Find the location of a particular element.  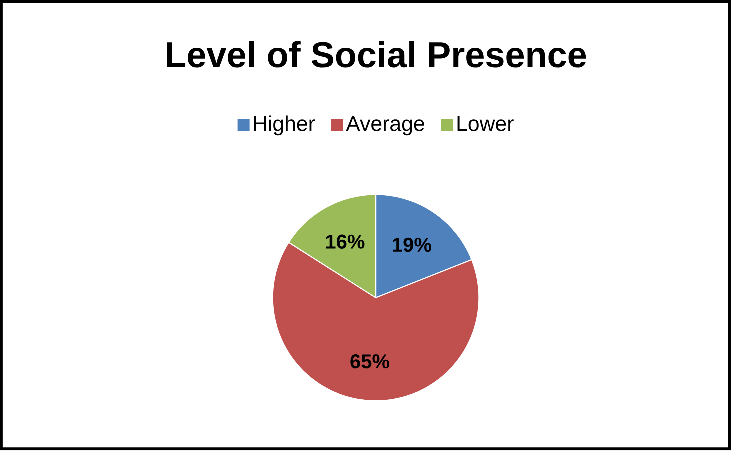

legend-label: Average is located at coordinates (385, 126).